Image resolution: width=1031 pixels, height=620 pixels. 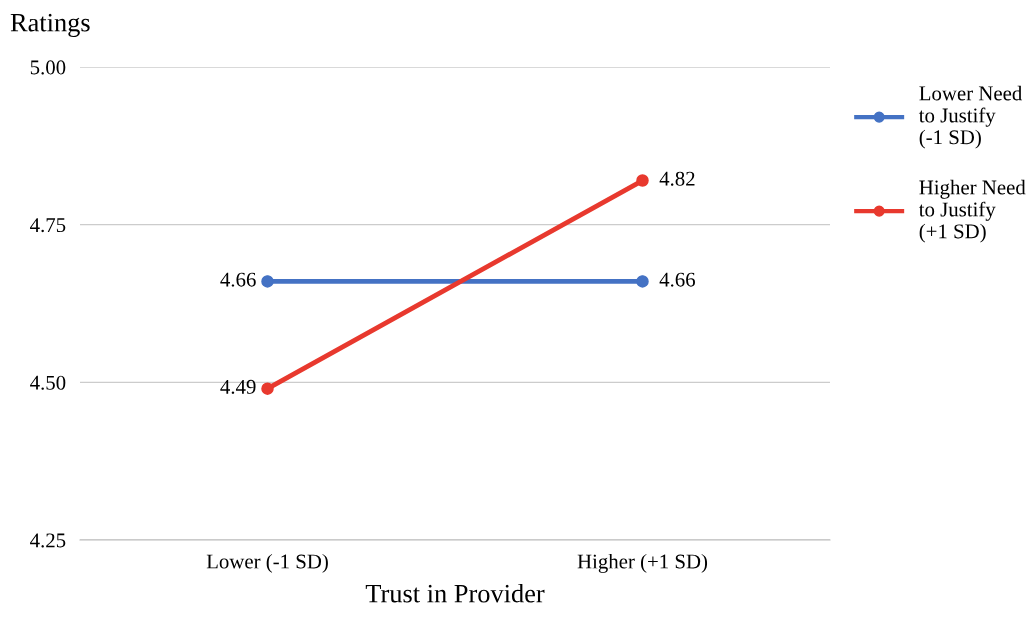 What do you see at coordinates (972, 211) in the screenshot?
I see `legend-label: Higher Need to Justify (+1 SD)` at bounding box center [972, 211].